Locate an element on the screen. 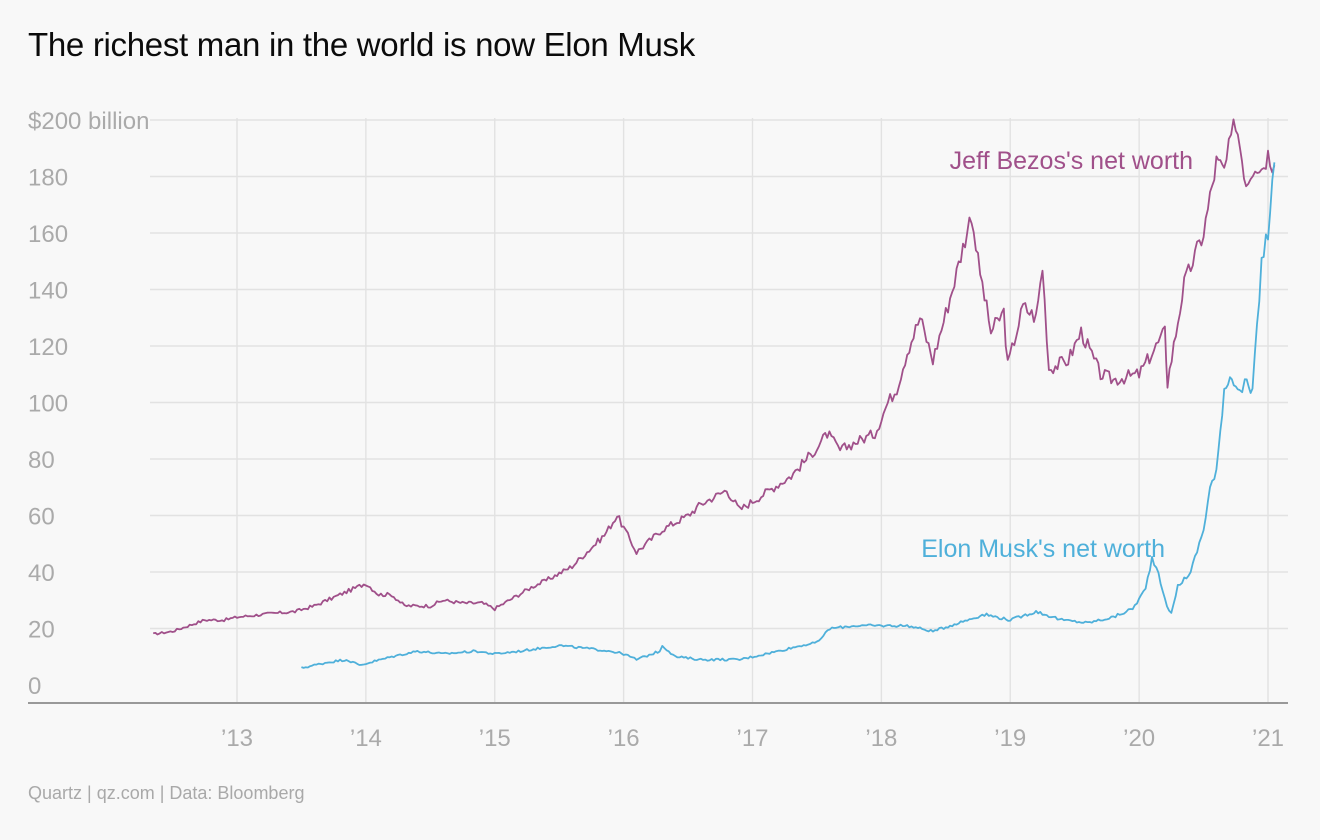 The height and width of the screenshot is (840, 1320). x-tick-label: ’20 is located at coordinates (1139, 738).